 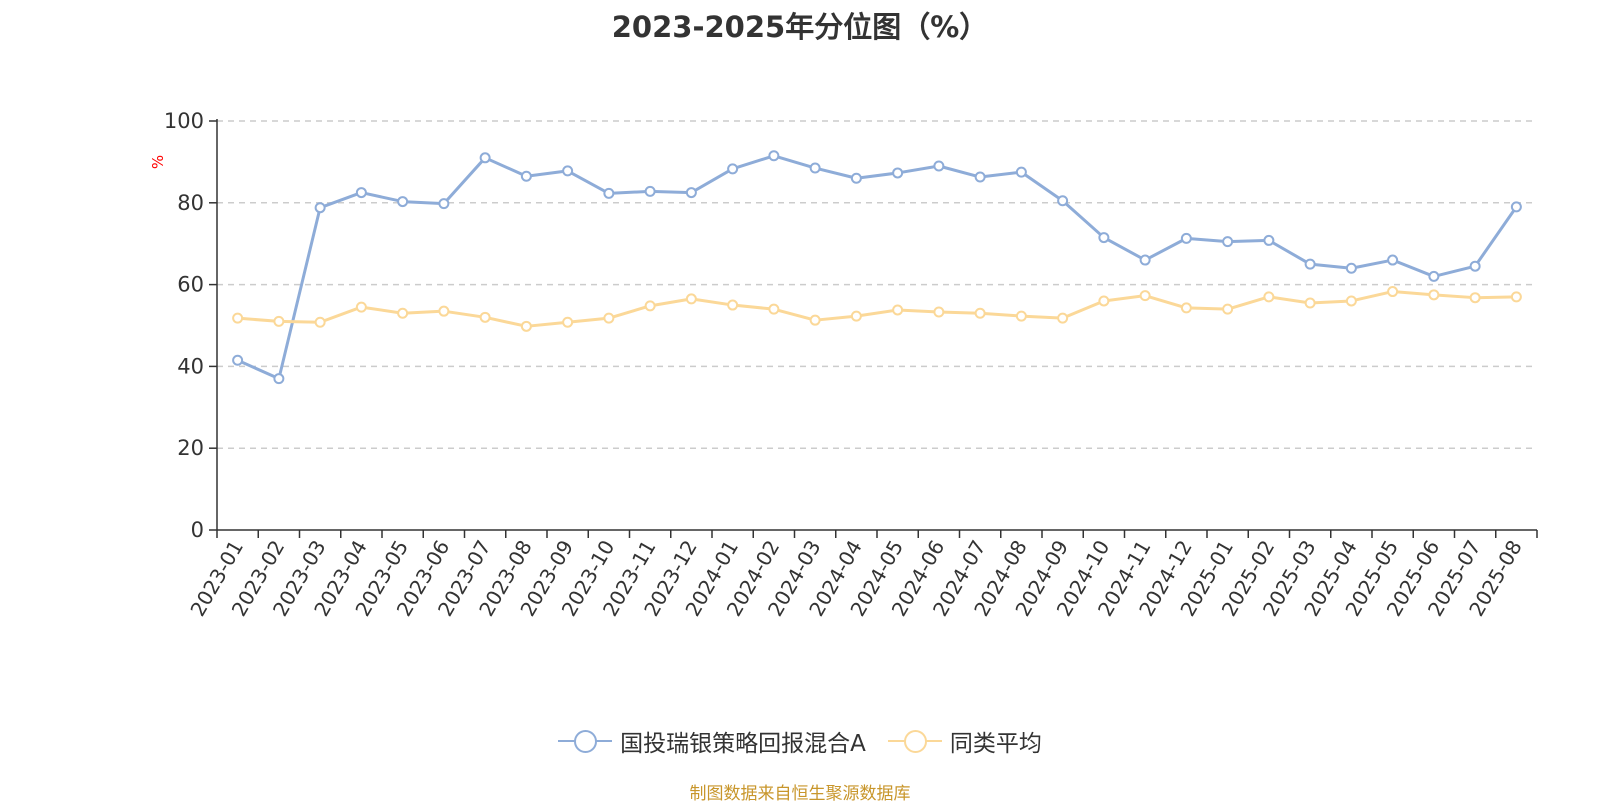 I want to click on legend: 国投瑞银策略回报混合A 同类平均, so click(x=800, y=741).